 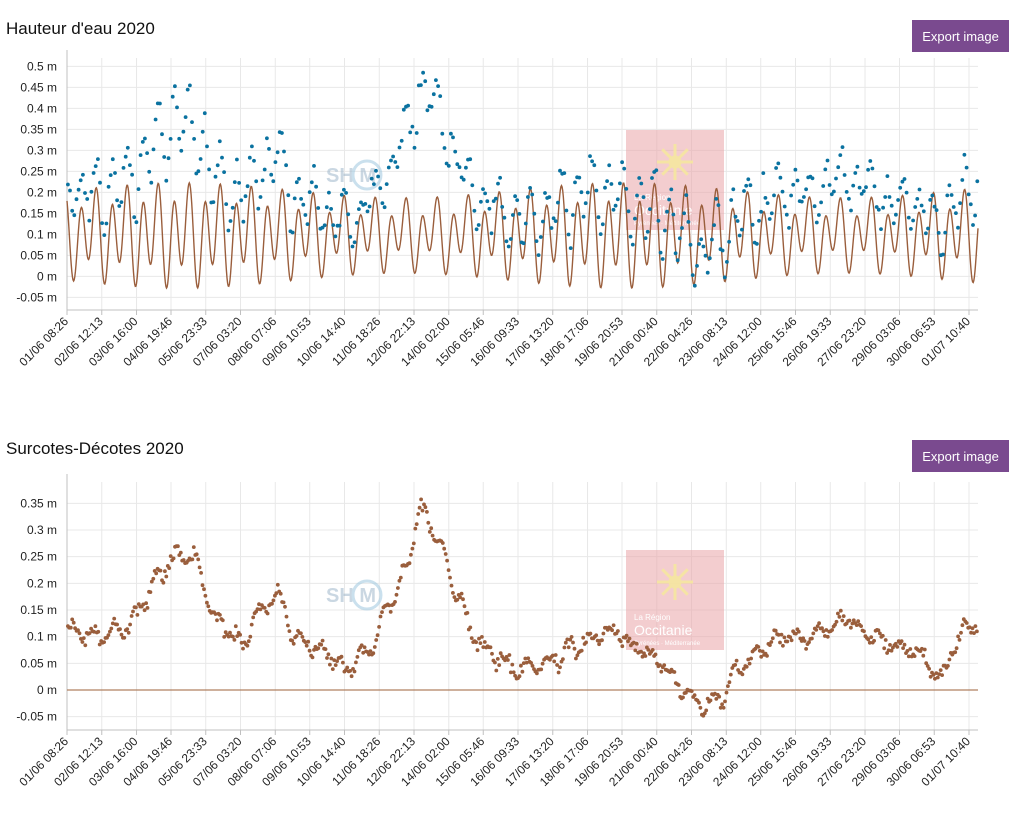 I want to click on occitan-cross-icon, so click(x=675, y=582).